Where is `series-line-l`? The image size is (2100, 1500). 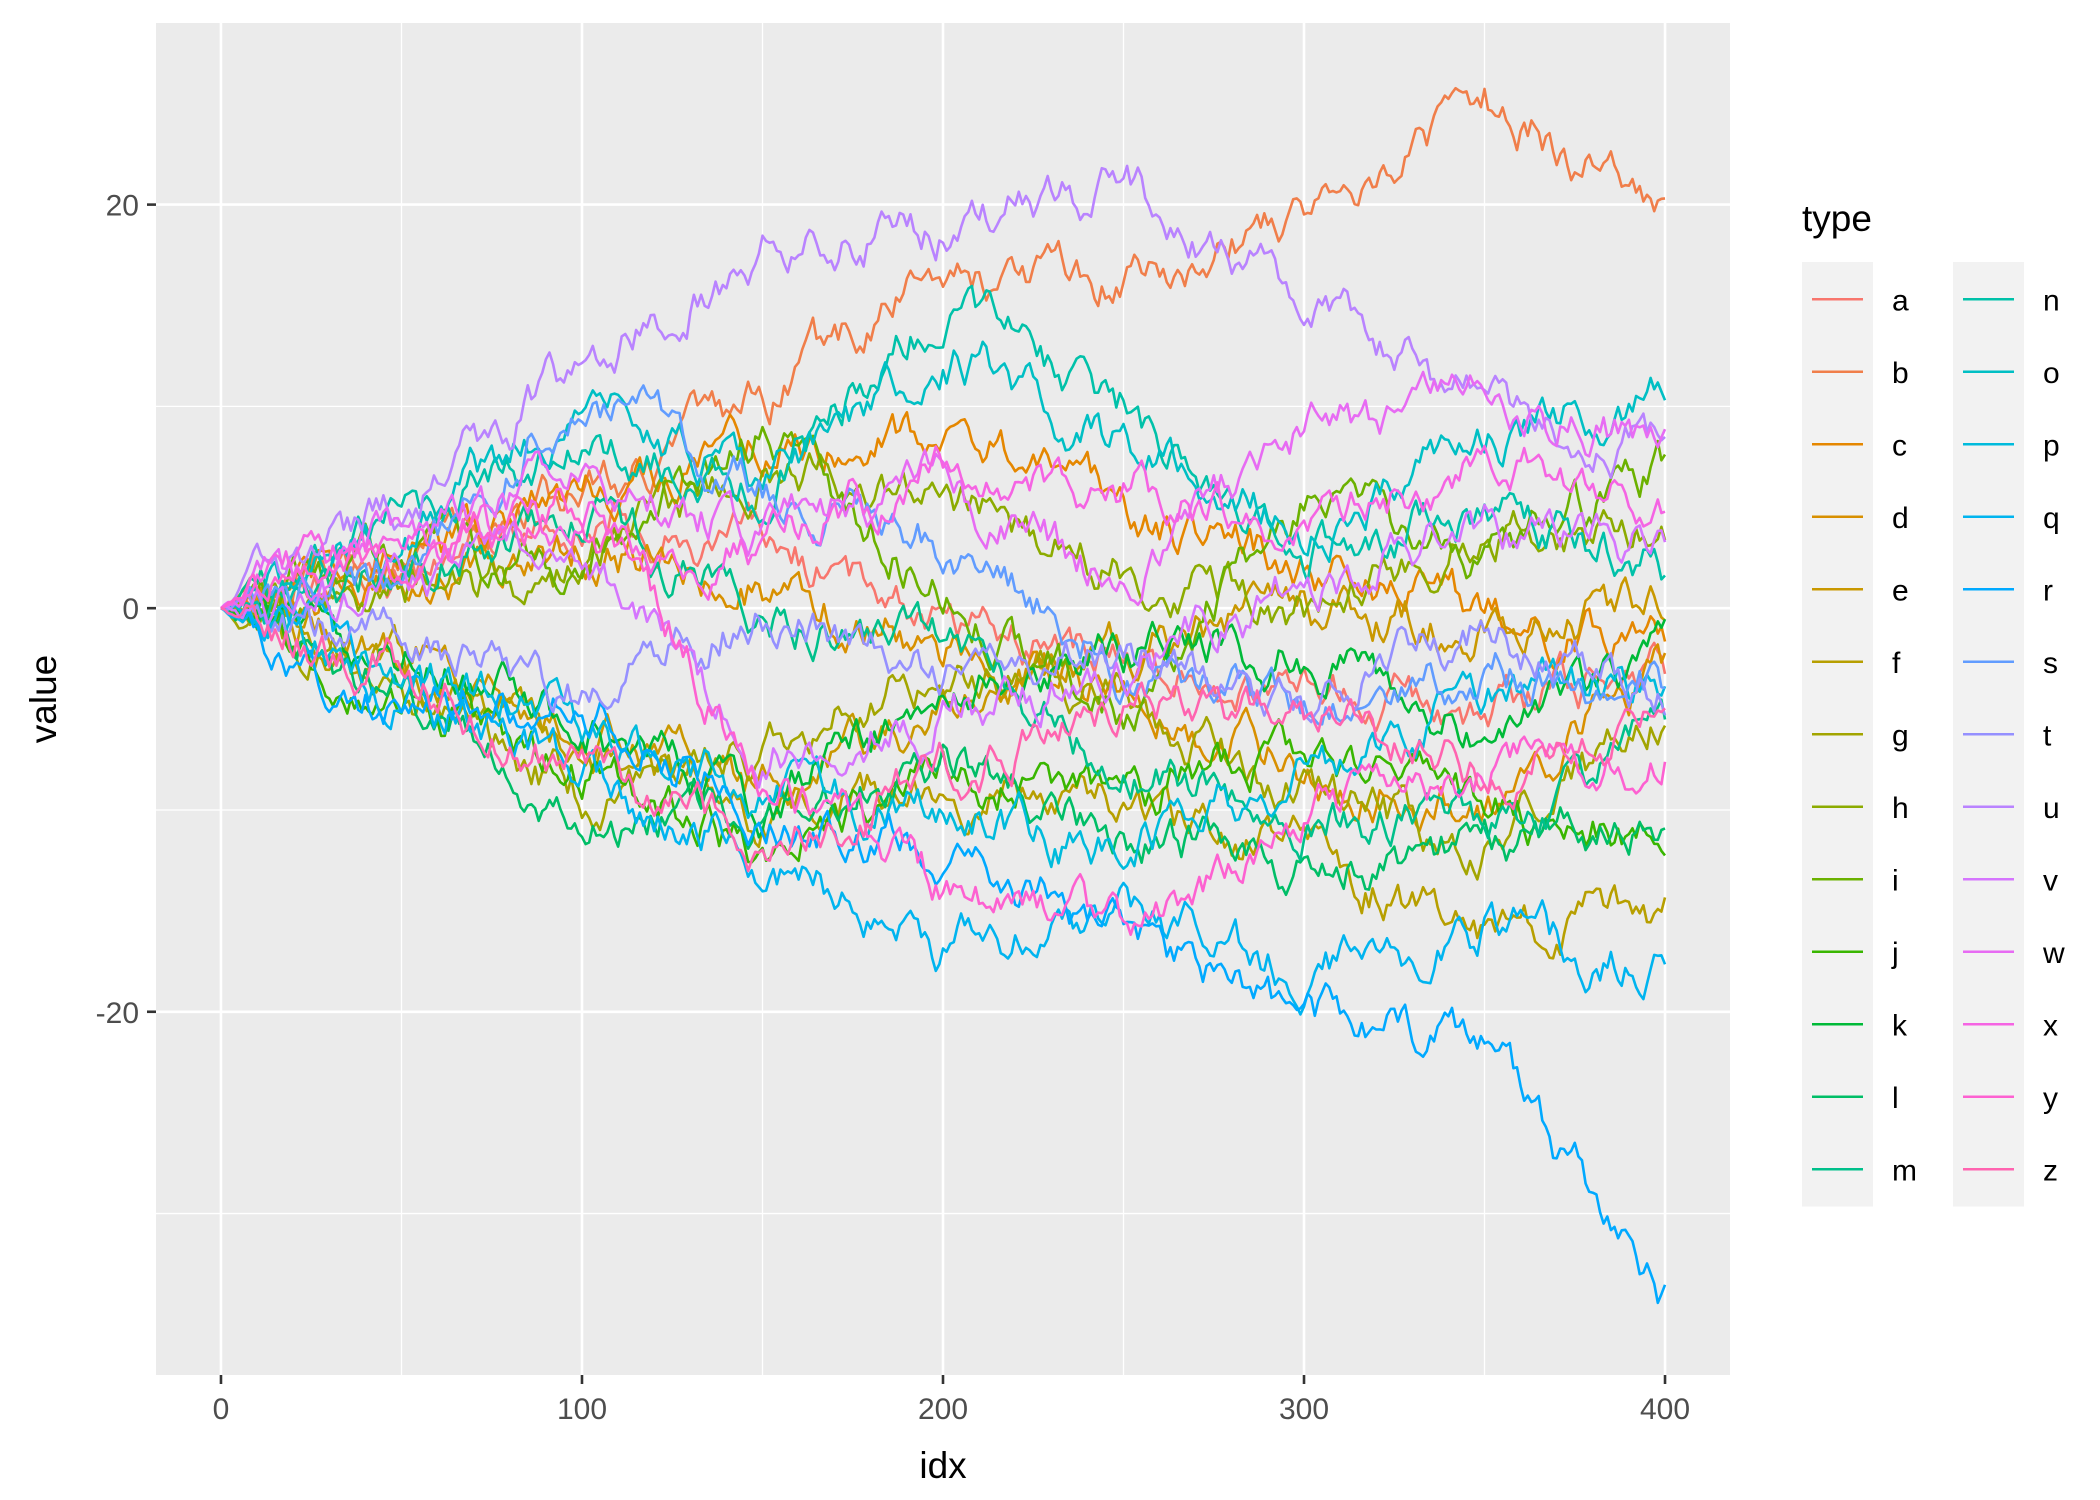 series-line-l is located at coordinates (943, 752).